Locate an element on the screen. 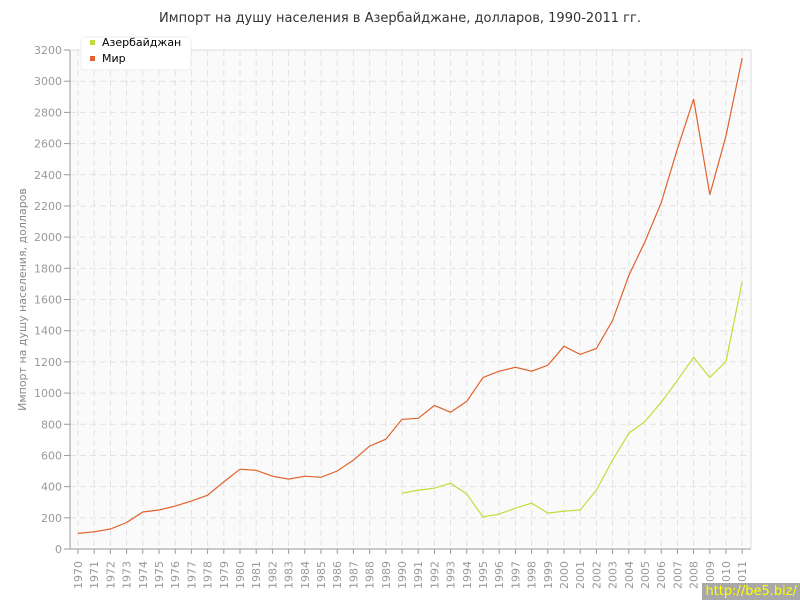  x-tick-label: 1997 is located at coordinates (515, 575).